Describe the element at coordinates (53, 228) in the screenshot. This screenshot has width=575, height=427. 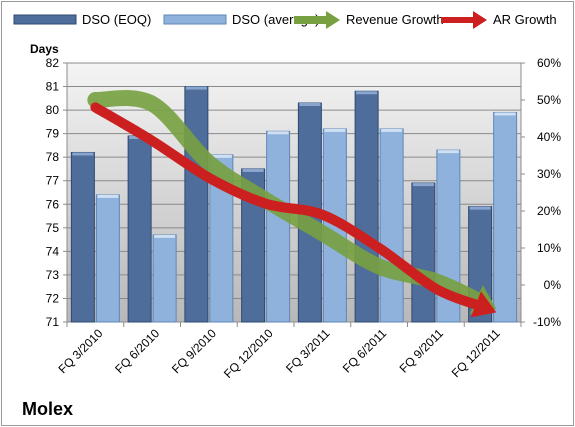
I see `y-tick-label: 75` at that location.